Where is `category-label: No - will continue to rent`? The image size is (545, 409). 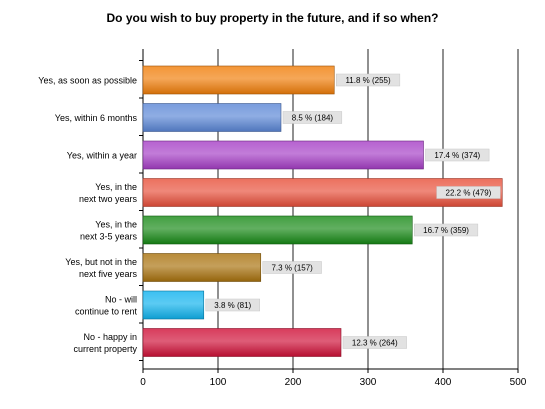 category-label: No - will continue to rent is located at coordinates (106, 306).